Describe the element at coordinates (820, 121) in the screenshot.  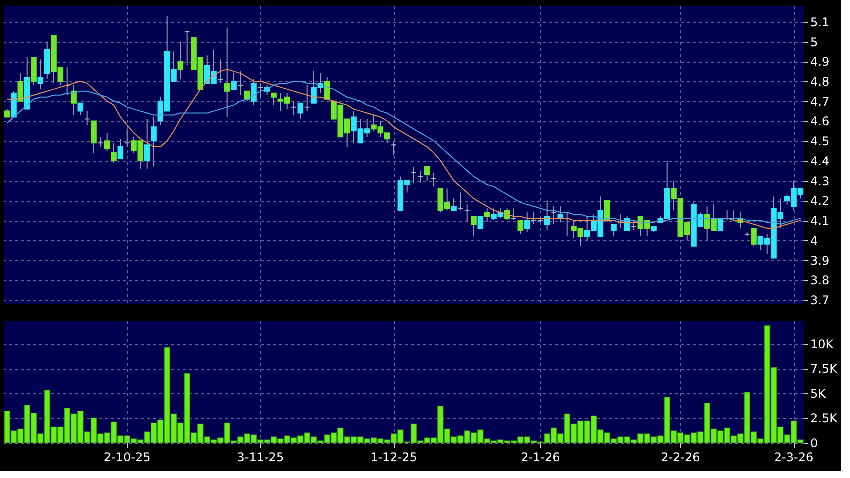
I see `y-tick-label: 4.6` at that location.